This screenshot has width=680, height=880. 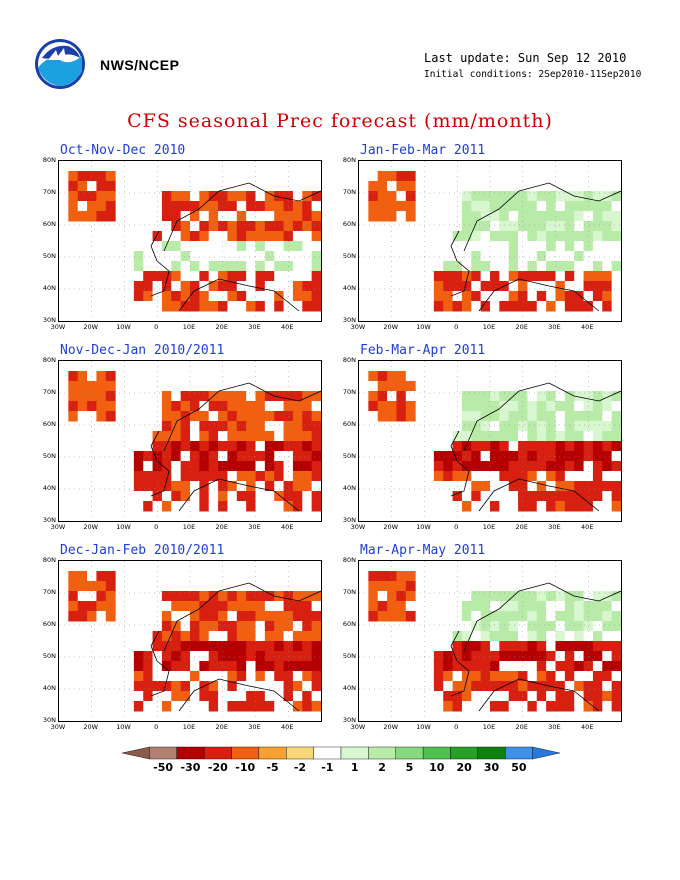 What do you see at coordinates (287, 727) in the screenshot?
I see `lon-tick-label: 40E` at bounding box center [287, 727].